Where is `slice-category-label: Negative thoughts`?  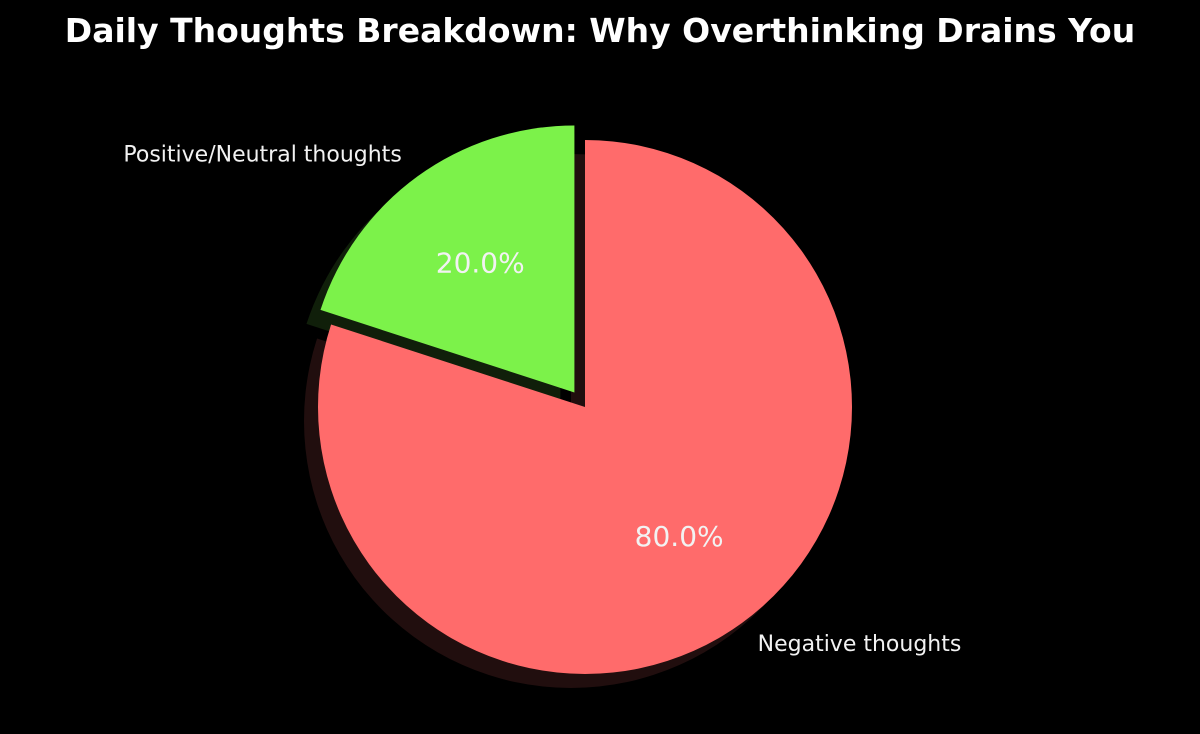
slice-category-label: Negative thoughts is located at coordinates (860, 644).